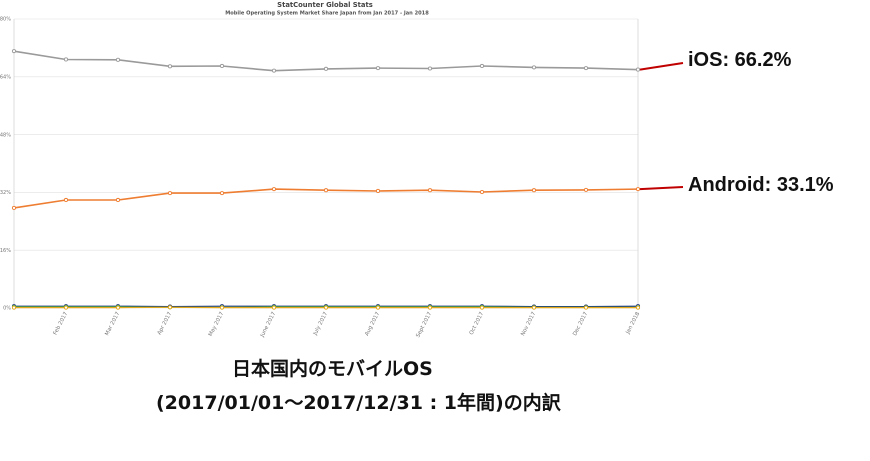 The height and width of the screenshot is (461, 870). I want to click on x-tick-label: June 2017, so click(268, 325).